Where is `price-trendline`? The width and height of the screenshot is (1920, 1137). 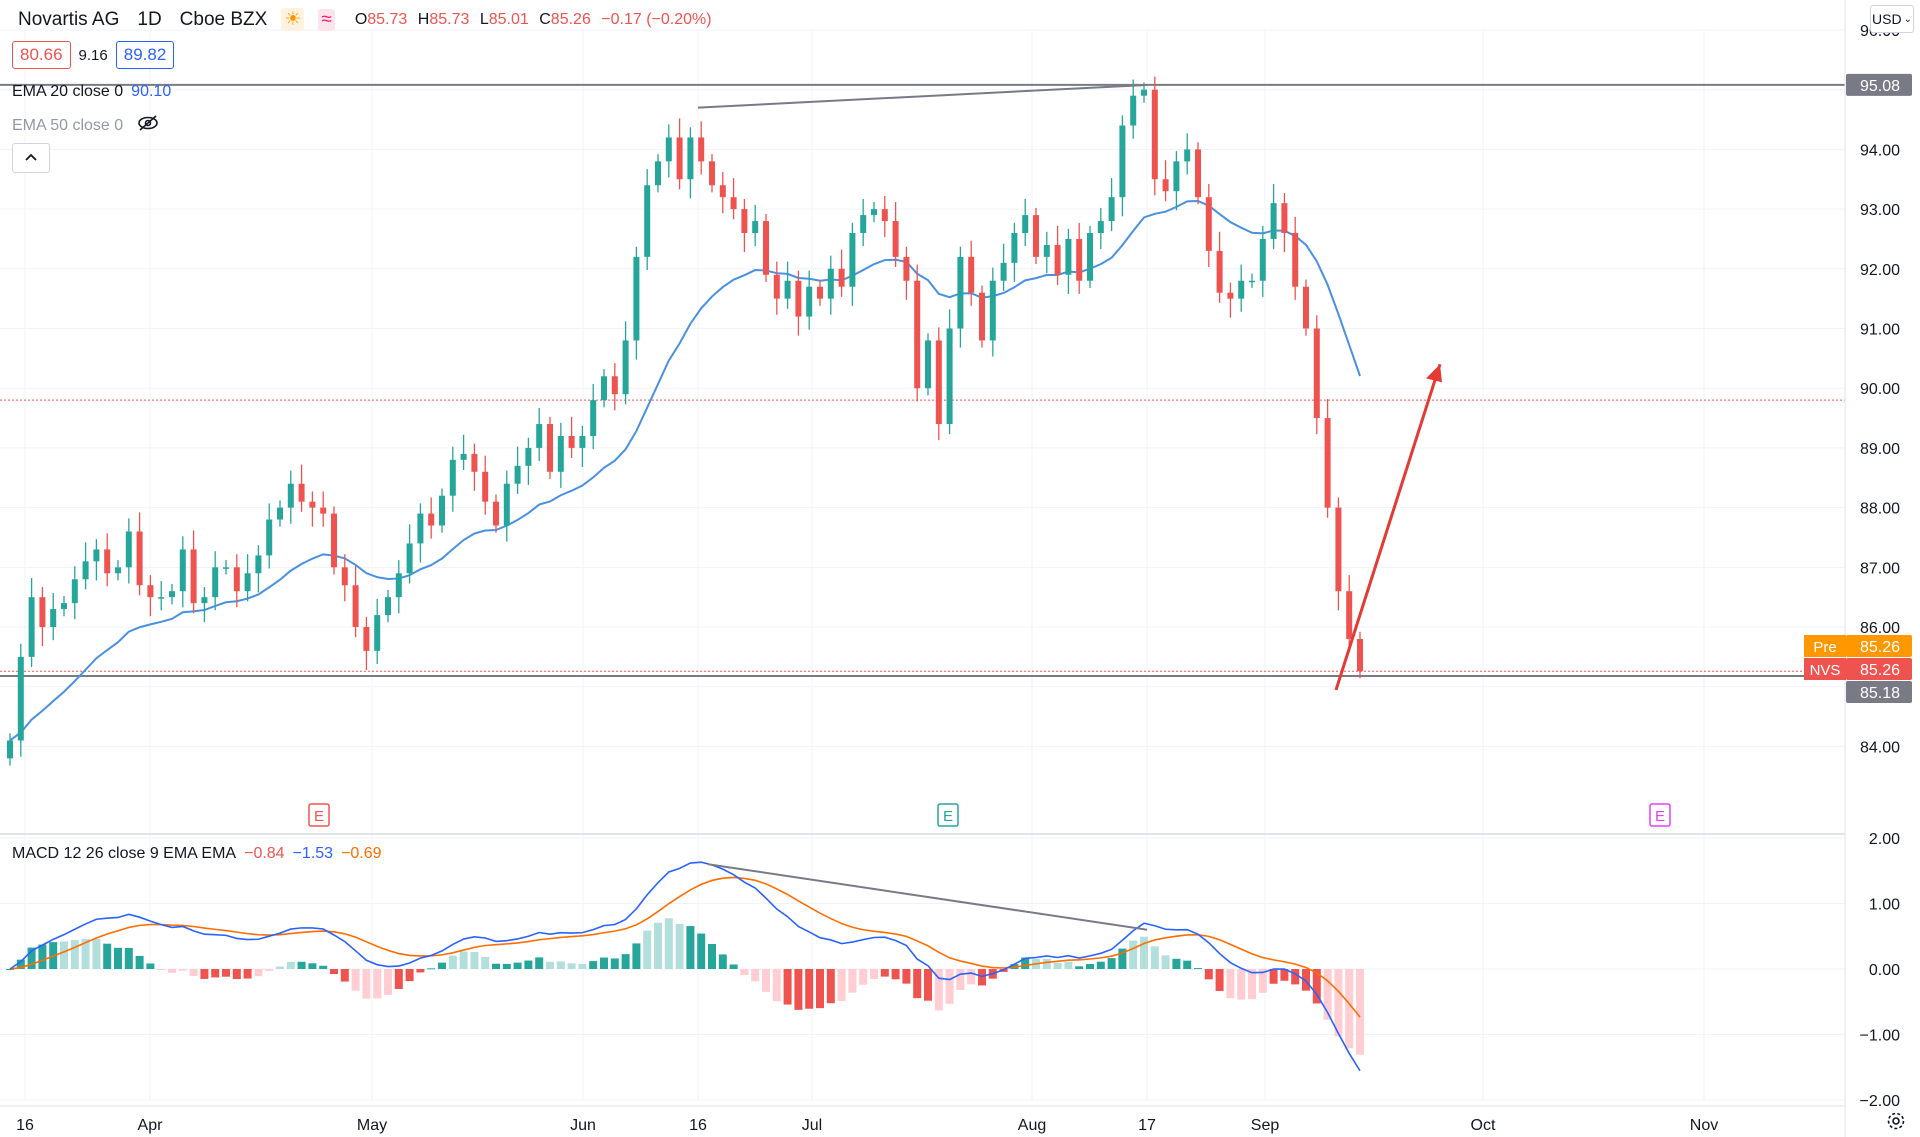 price-trendline is located at coordinates (922, 96).